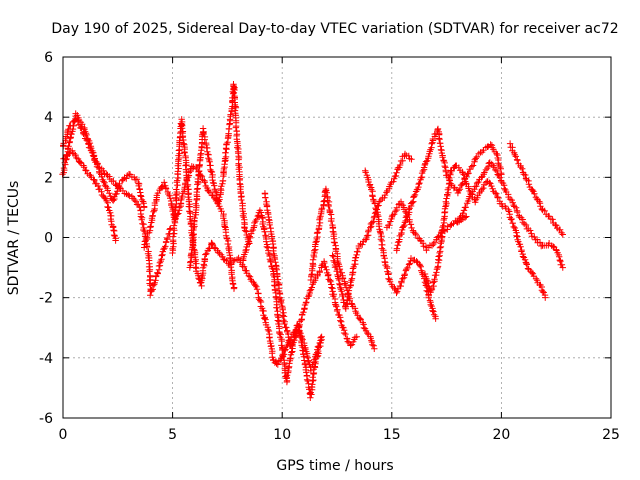 The height and width of the screenshot is (480, 640). I want to click on series-sat-c, so click(117, 207).